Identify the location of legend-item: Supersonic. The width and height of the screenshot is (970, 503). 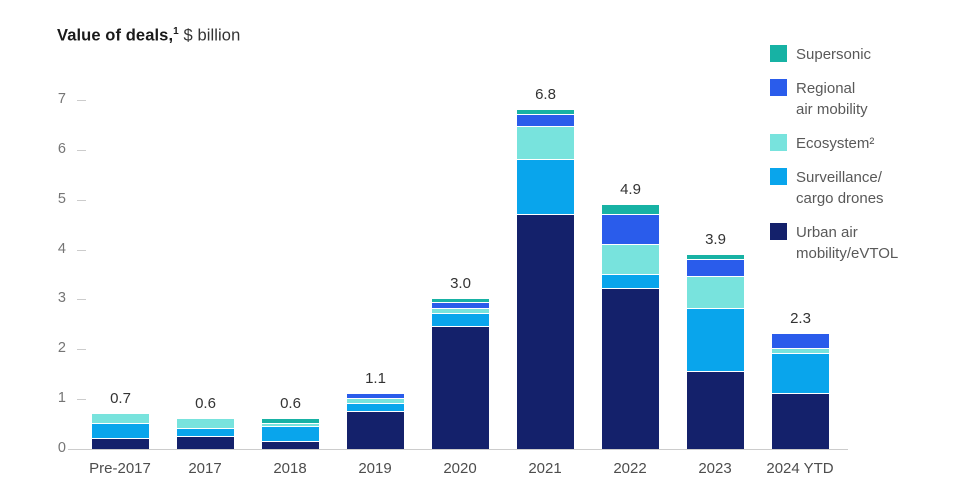
(834, 54).